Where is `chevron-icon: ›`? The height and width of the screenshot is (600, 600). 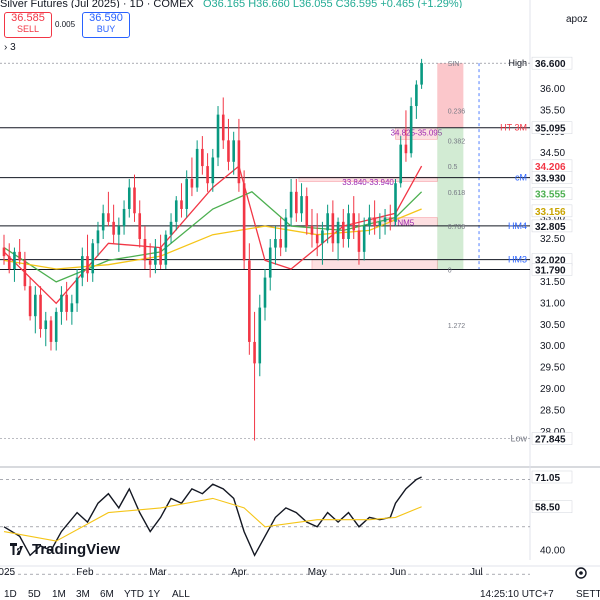
chevron-icon: › is located at coordinates (6, 47).